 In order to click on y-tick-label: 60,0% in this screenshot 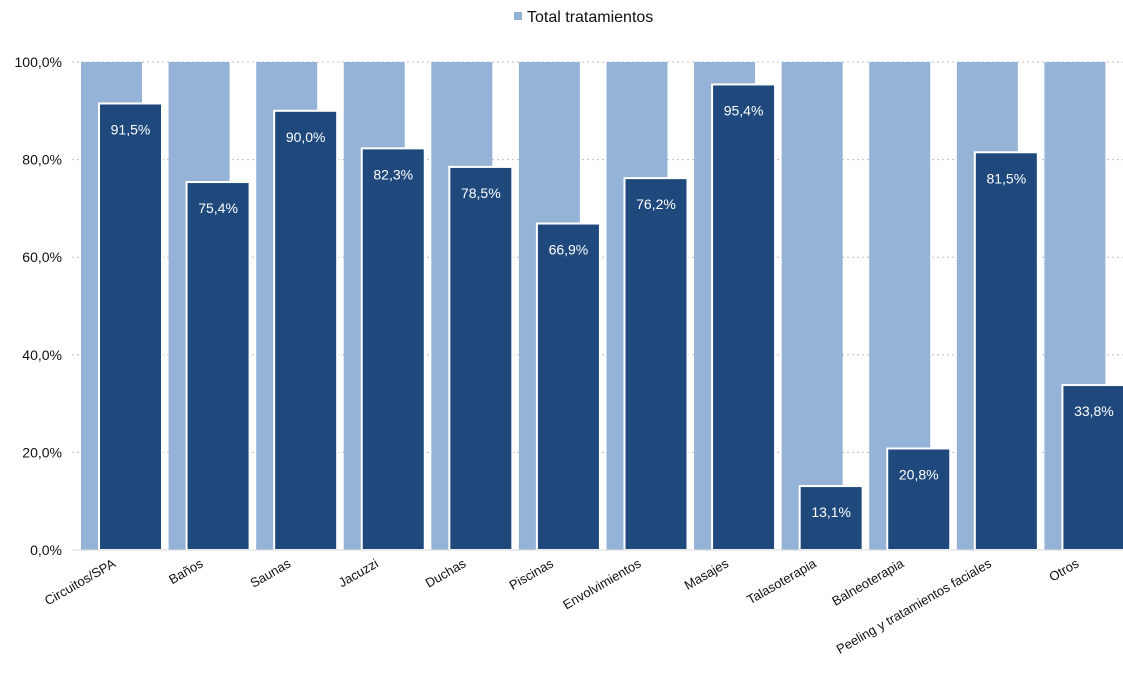, I will do `click(42, 257)`.